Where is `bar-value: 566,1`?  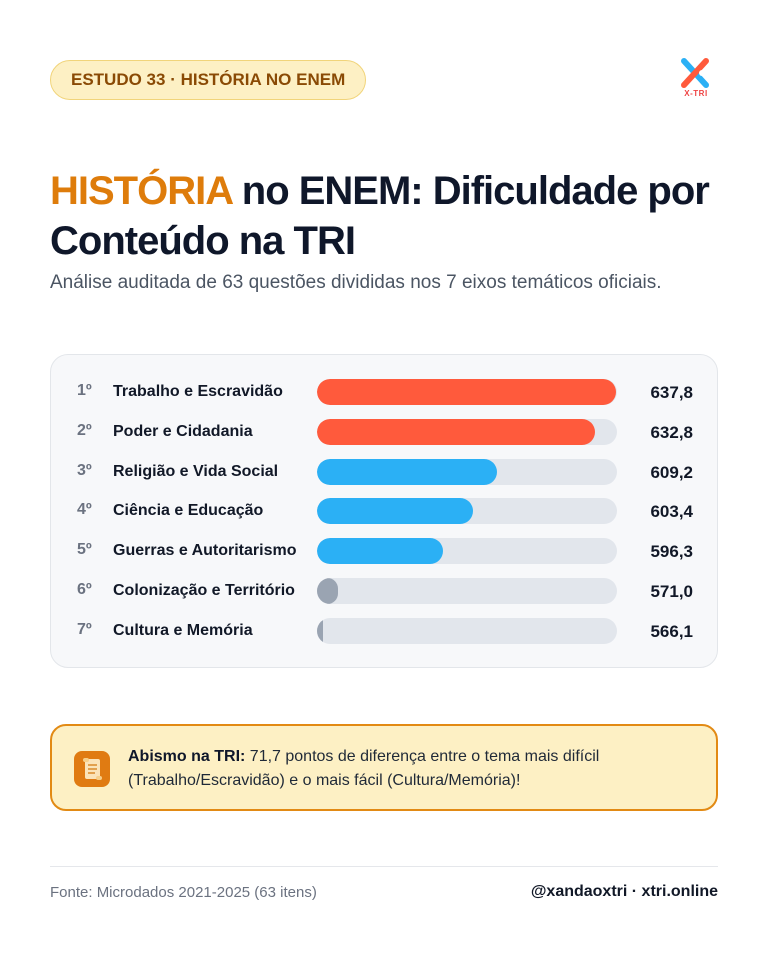 bar-value: 566,1 is located at coordinates (671, 631).